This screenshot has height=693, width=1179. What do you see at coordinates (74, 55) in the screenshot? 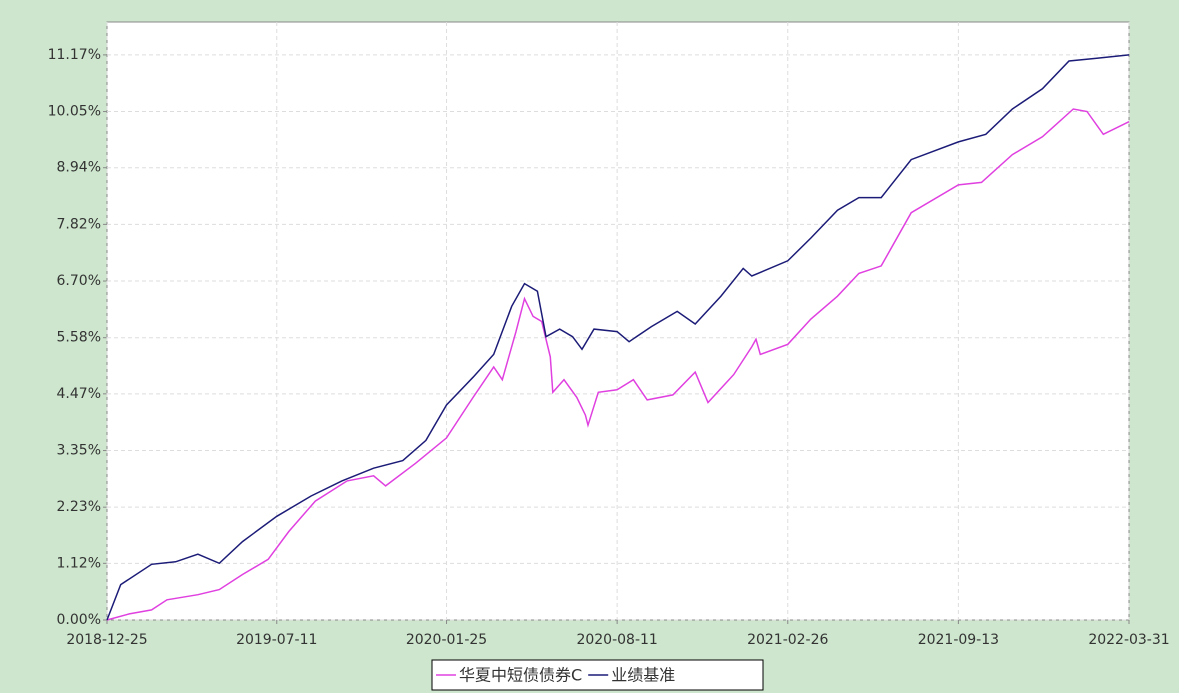
I see `y-tick-label: 11.17%` at bounding box center [74, 55].